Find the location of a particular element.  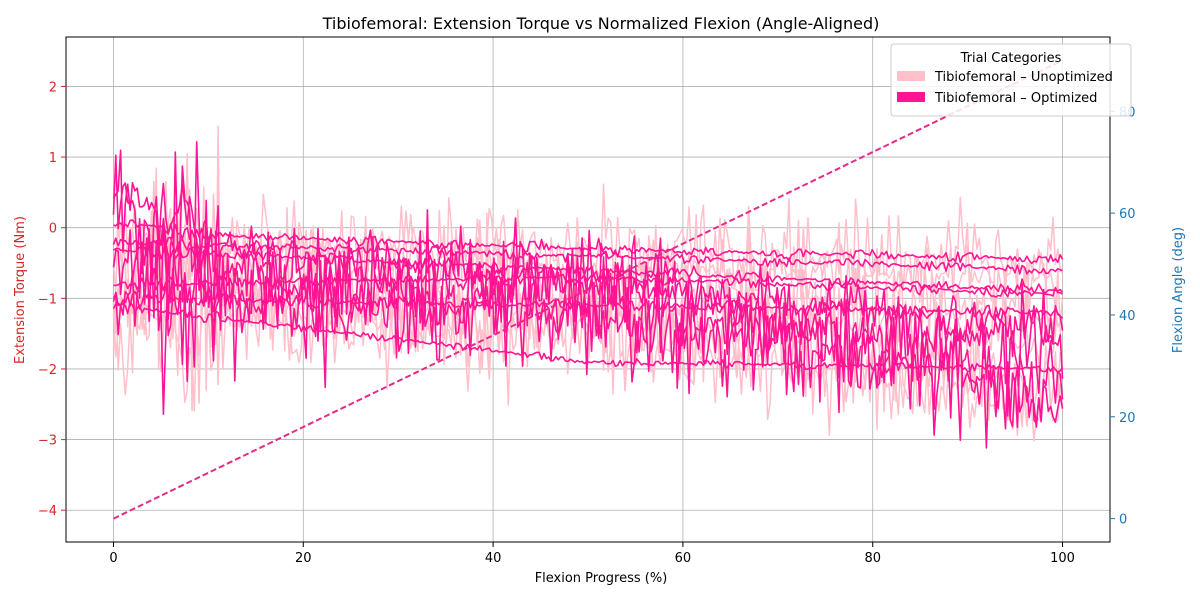

y-right-tick-label: 40 is located at coordinates (1127, 316).